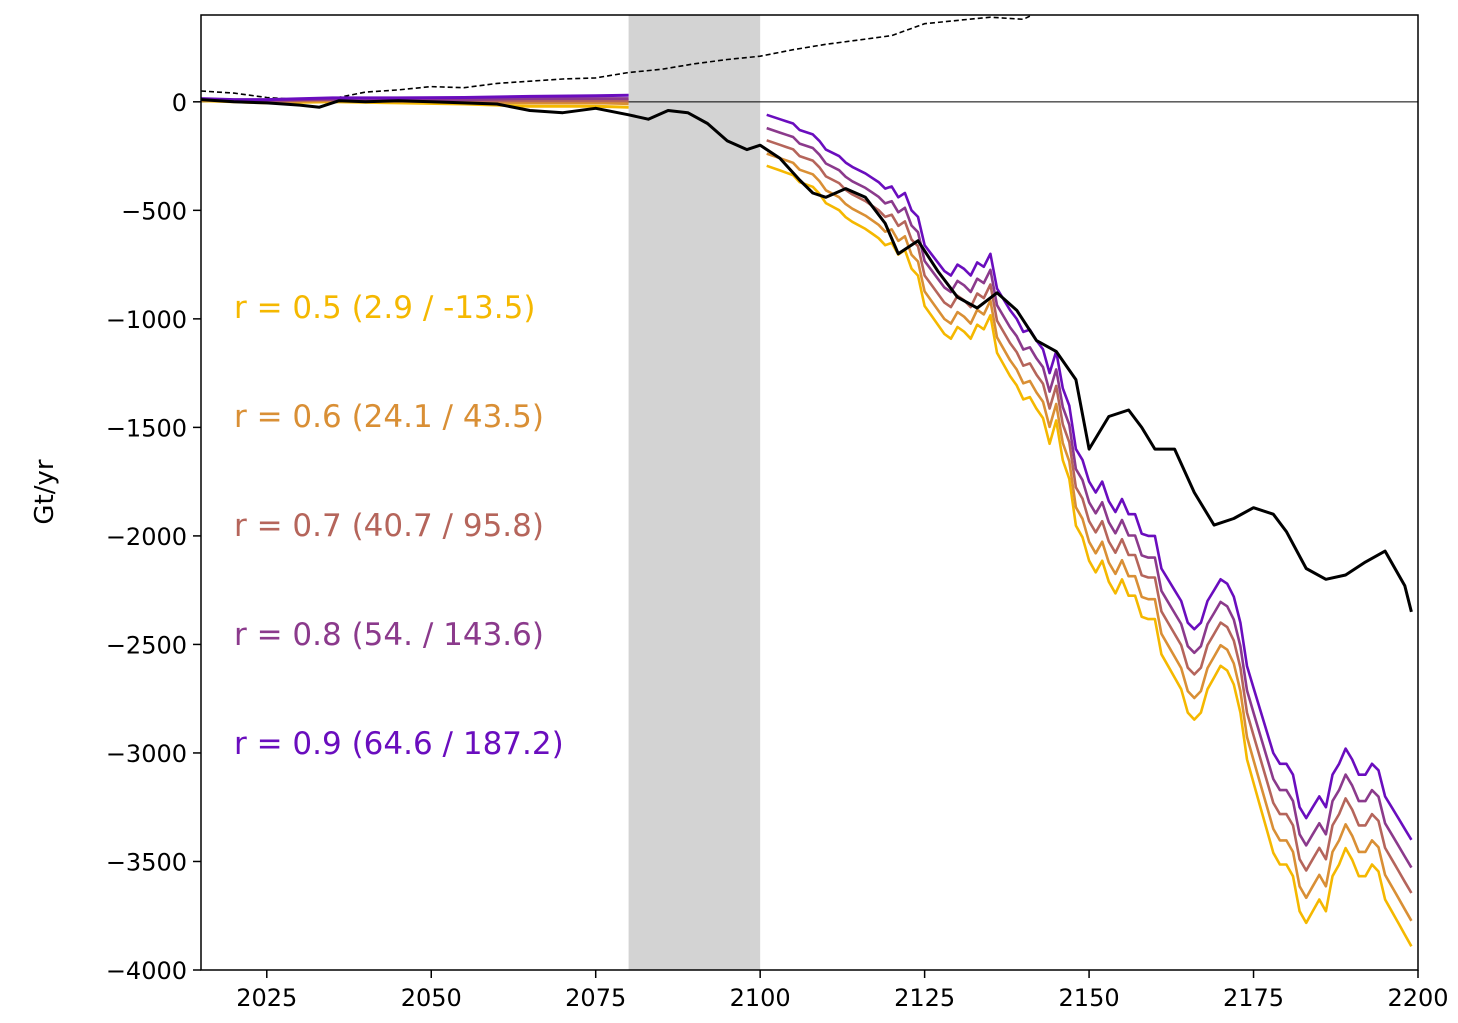 Image resolution: width=1458 pixels, height=1023 pixels. What do you see at coordinates (1253, 998) in the screenshot?
I see `x-tick-label: 2175` at bounding box center [1253, 998].